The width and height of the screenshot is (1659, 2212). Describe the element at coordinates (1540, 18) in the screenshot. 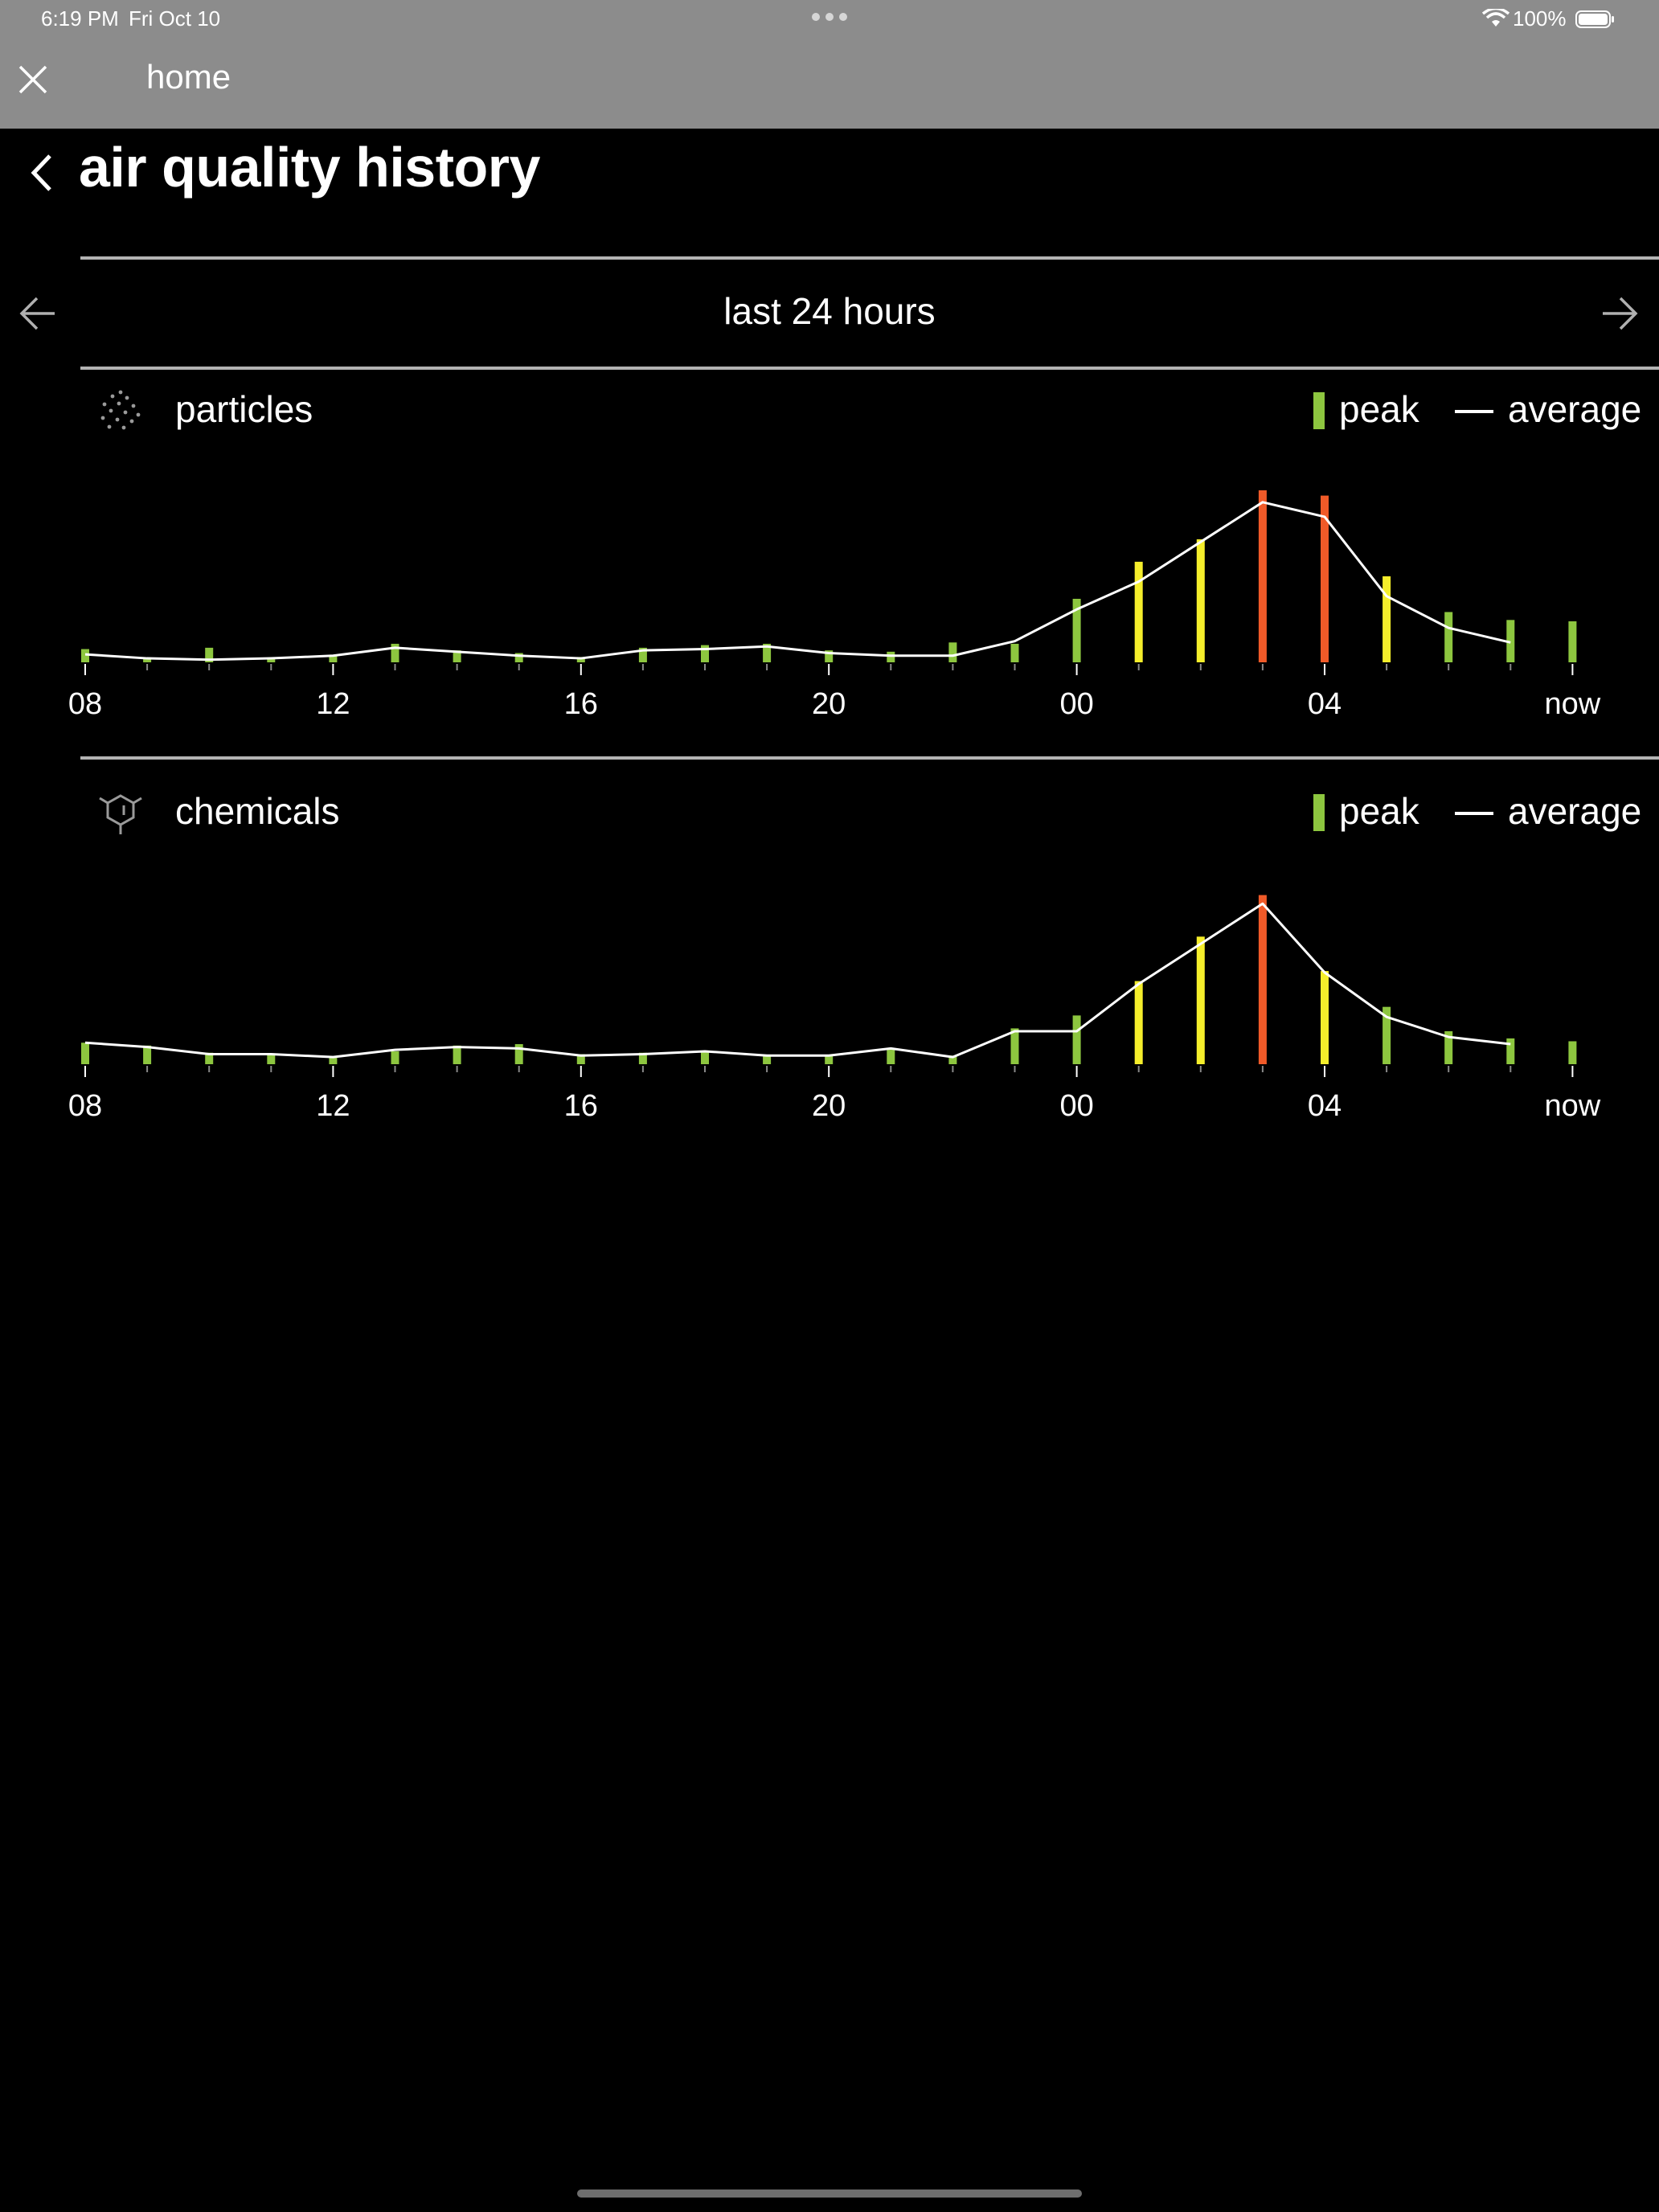

I see `battery-percent: 100%` at that location.